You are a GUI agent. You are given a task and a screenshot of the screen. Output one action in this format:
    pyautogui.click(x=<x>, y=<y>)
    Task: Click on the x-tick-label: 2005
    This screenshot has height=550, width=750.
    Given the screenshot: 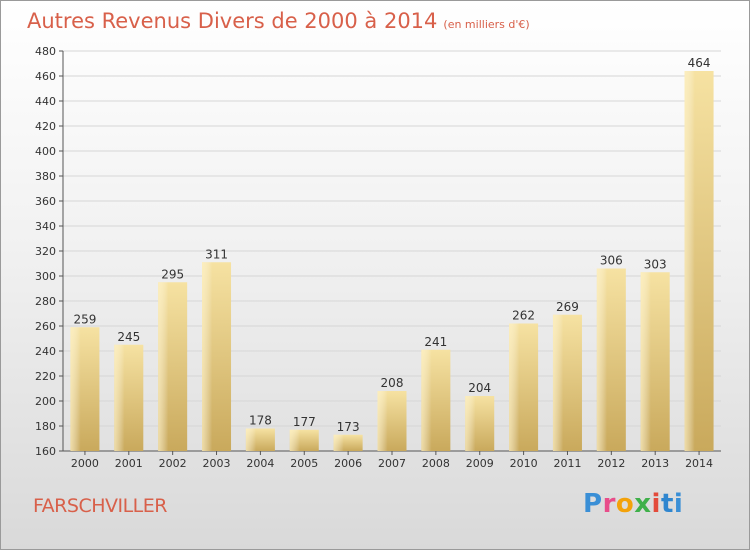 What is the action you would take?
    pyautogui.click(x=304, y=463)
    